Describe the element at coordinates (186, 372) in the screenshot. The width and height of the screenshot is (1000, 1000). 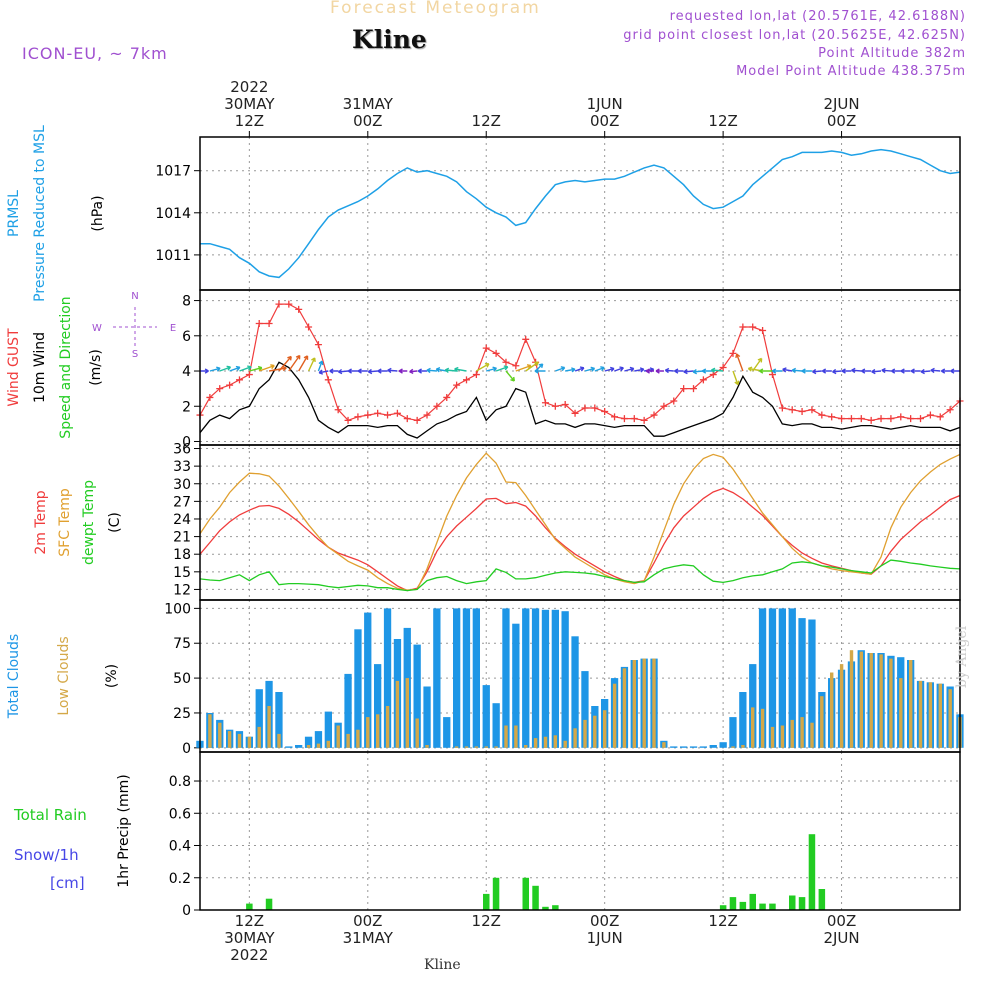
I see `y-tick-label: 4` at that location.